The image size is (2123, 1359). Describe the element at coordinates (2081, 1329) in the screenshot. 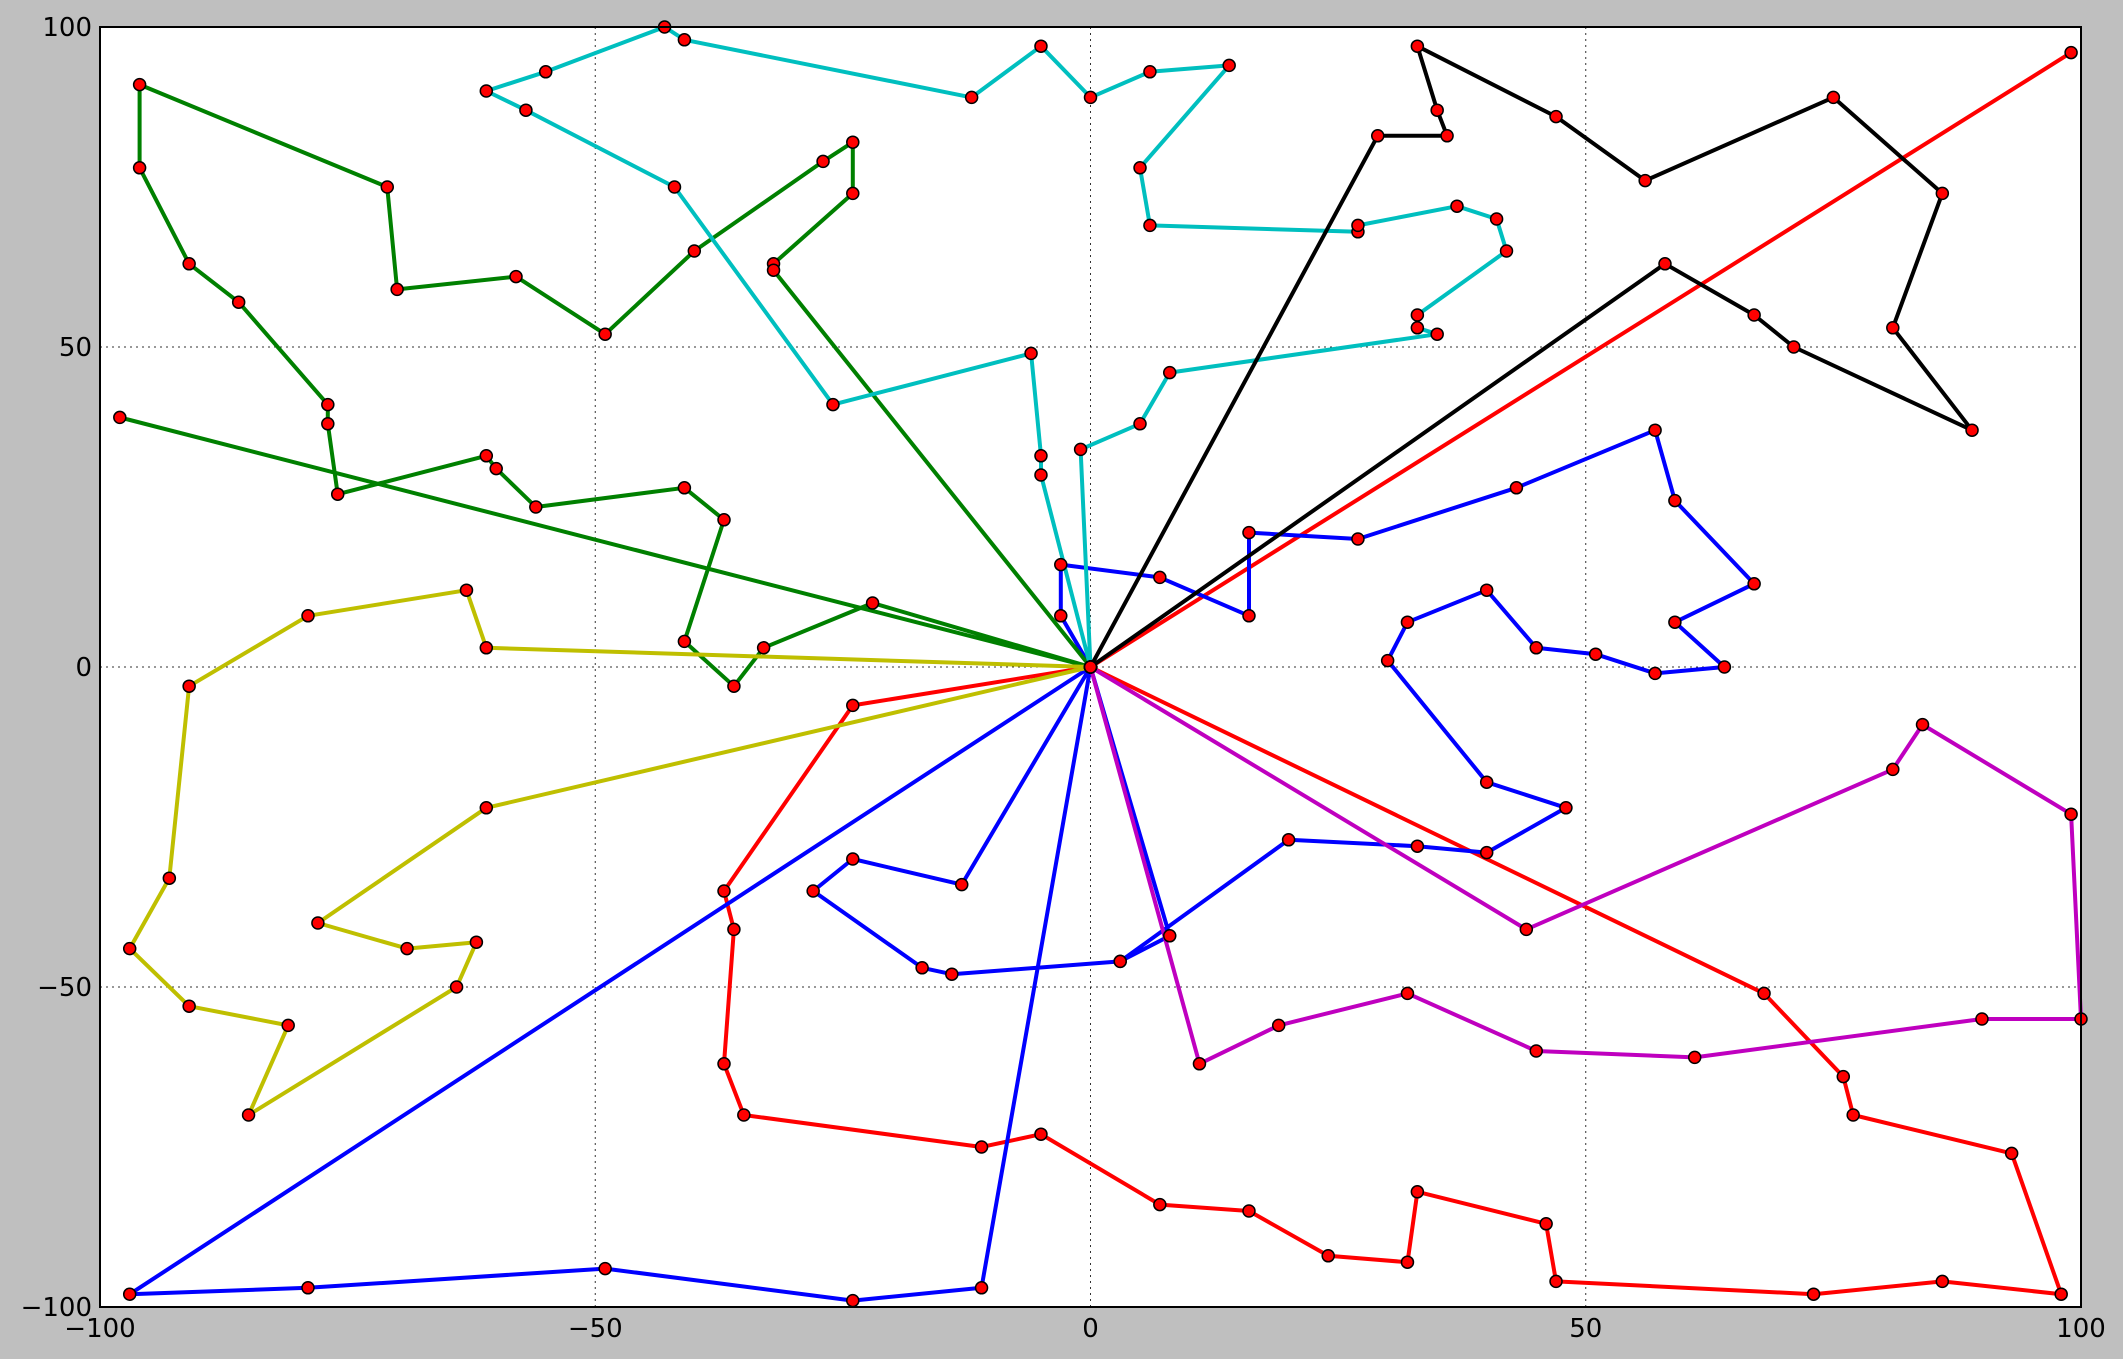

I see `x-tick-label: 100` at that location.